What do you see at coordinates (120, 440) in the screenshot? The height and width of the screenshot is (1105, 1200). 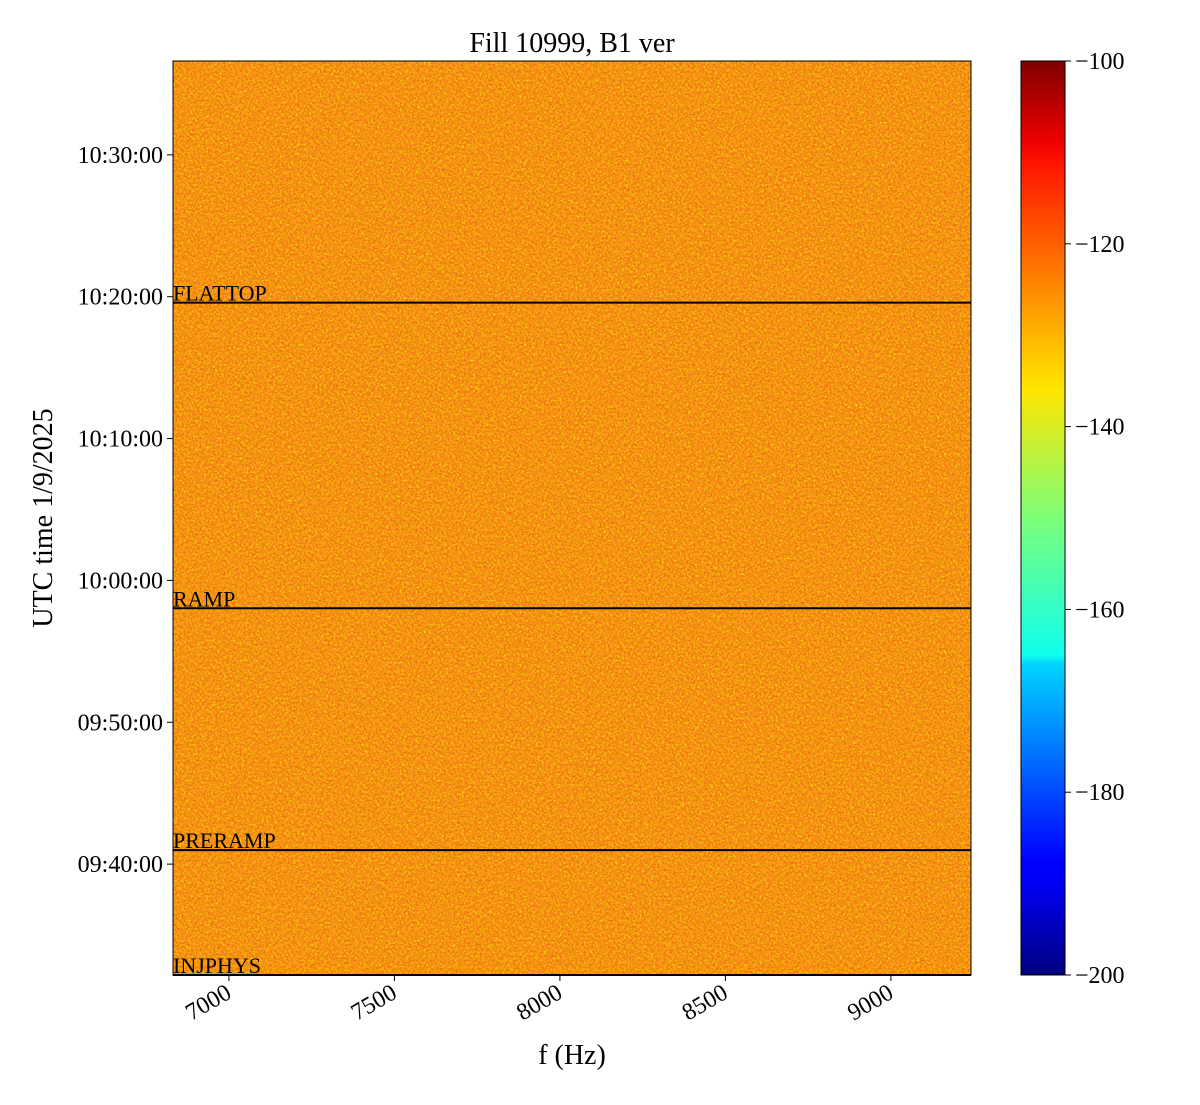 I see `y-tick-label: 10:10:00` at bounding box center [120, 440].